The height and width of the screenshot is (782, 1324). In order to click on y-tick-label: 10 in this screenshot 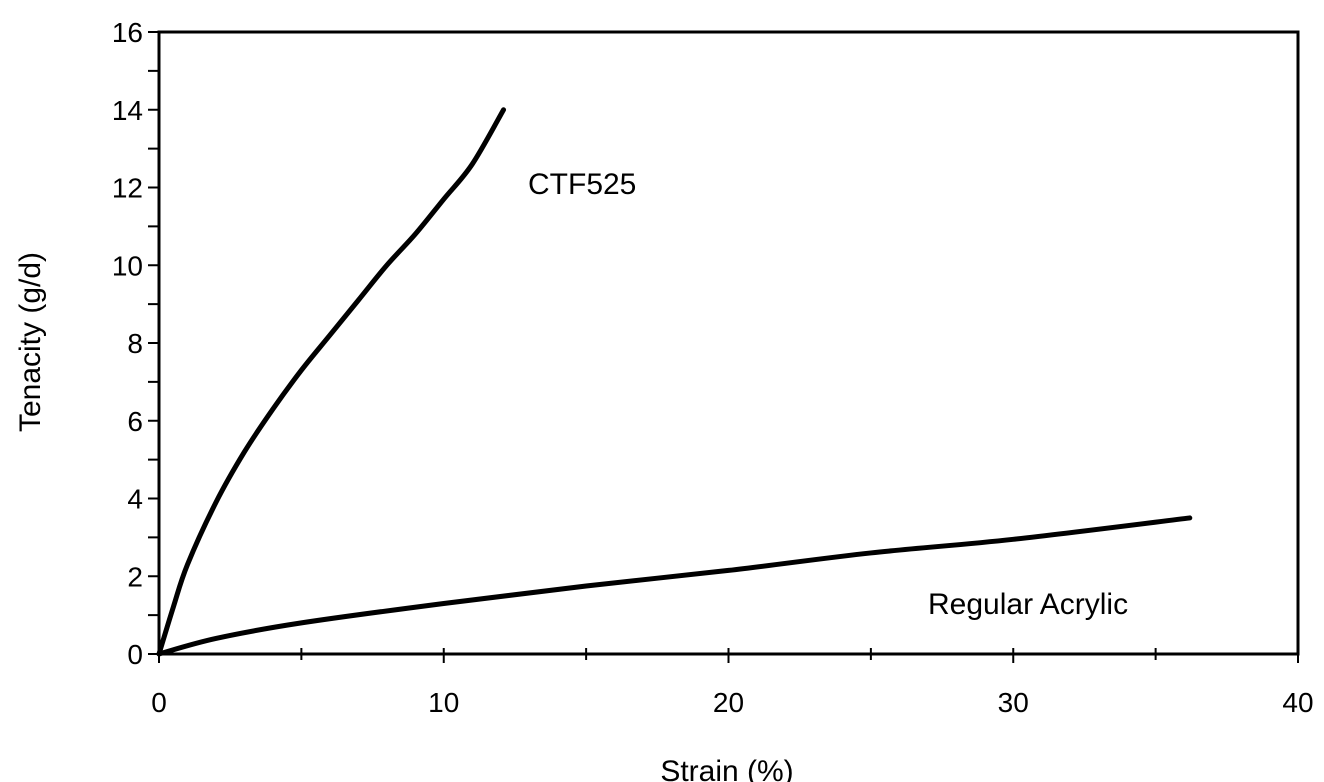, I will do `click(127, 265)`.